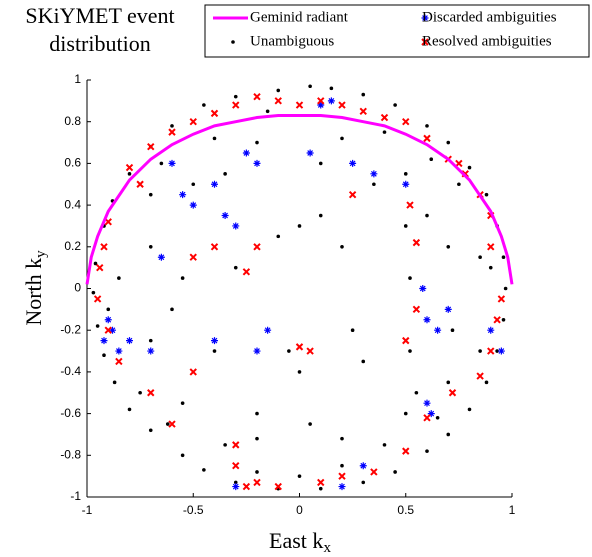 This screenshot has width=592, height=557. I want to click on x-axis-label-main: East k, so click(296, 540).